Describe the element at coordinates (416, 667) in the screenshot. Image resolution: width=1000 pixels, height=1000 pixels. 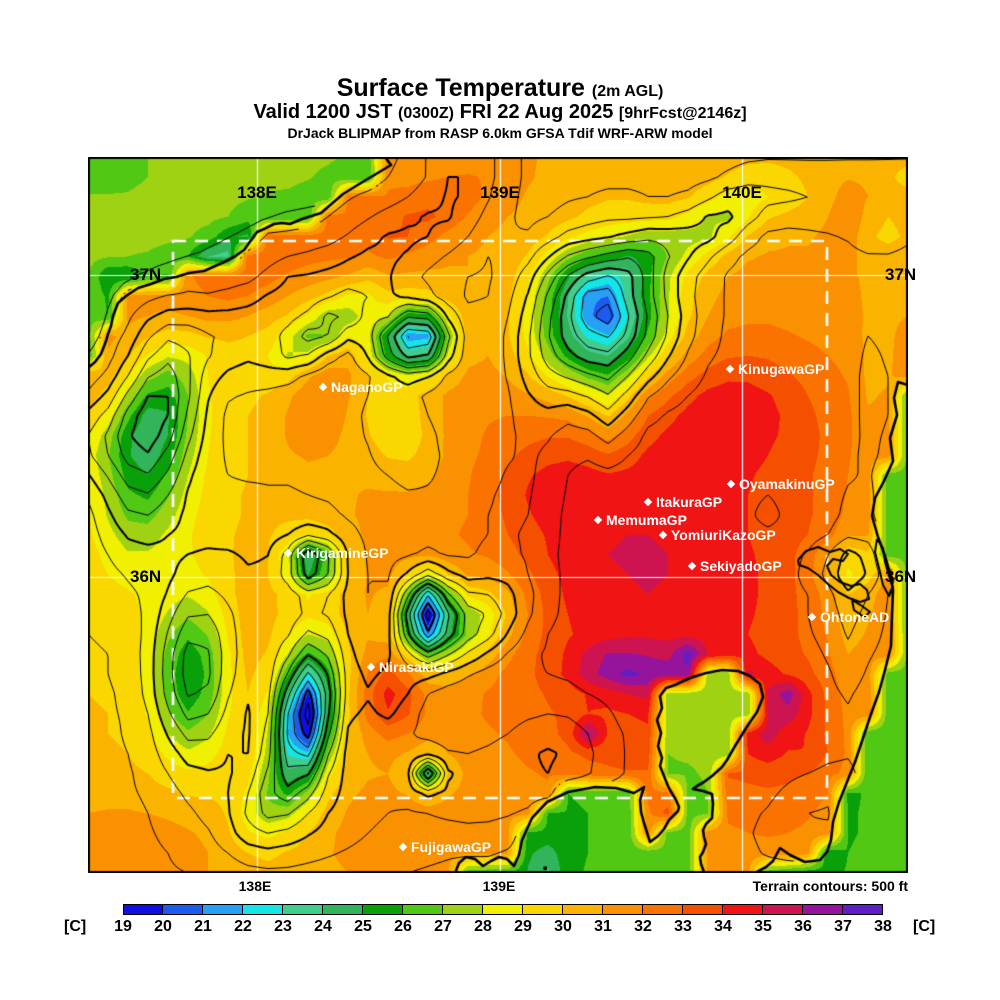
I see `station-label: NirasakiGP` at that location.